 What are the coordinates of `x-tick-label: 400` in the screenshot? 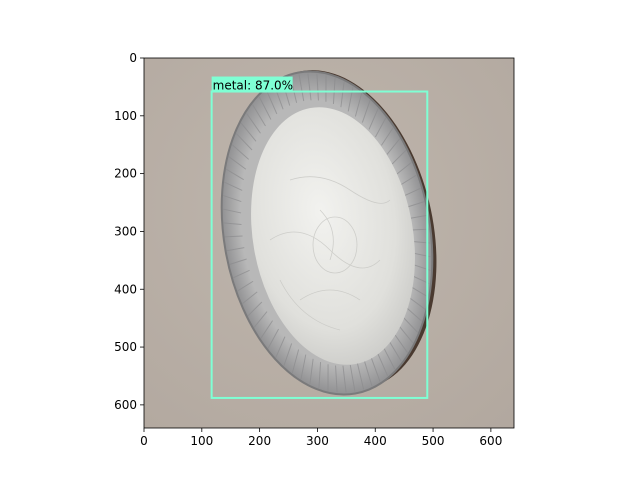 It's located at (375, 441).